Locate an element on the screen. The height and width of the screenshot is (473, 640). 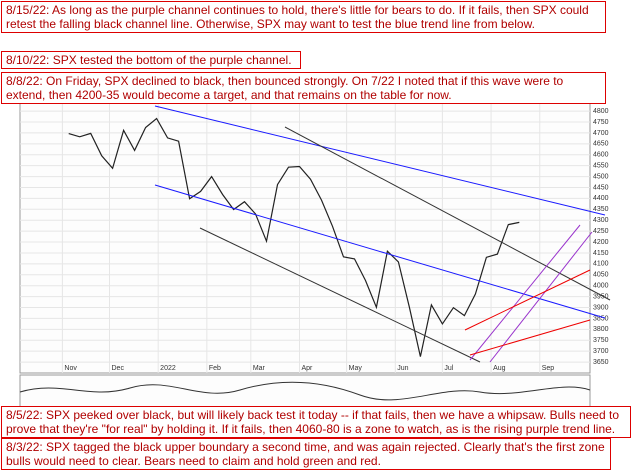
x-tick-label: Feb is located at coordinates (215, 368).